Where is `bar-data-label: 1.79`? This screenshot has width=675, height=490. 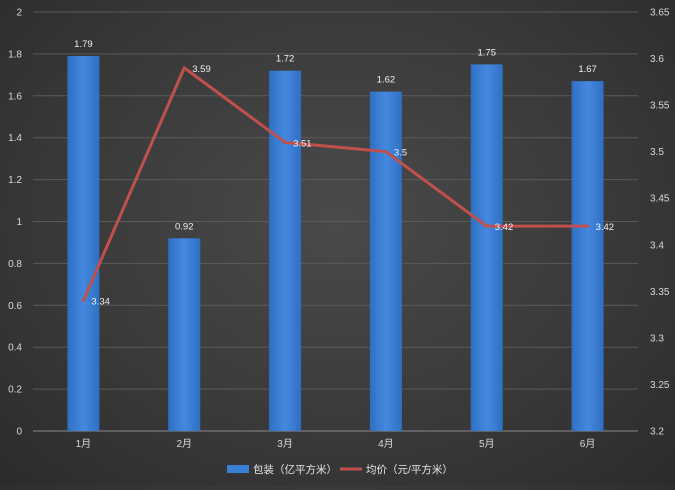 bar-data-label: 1.79 is located at coordinates (83, 44).